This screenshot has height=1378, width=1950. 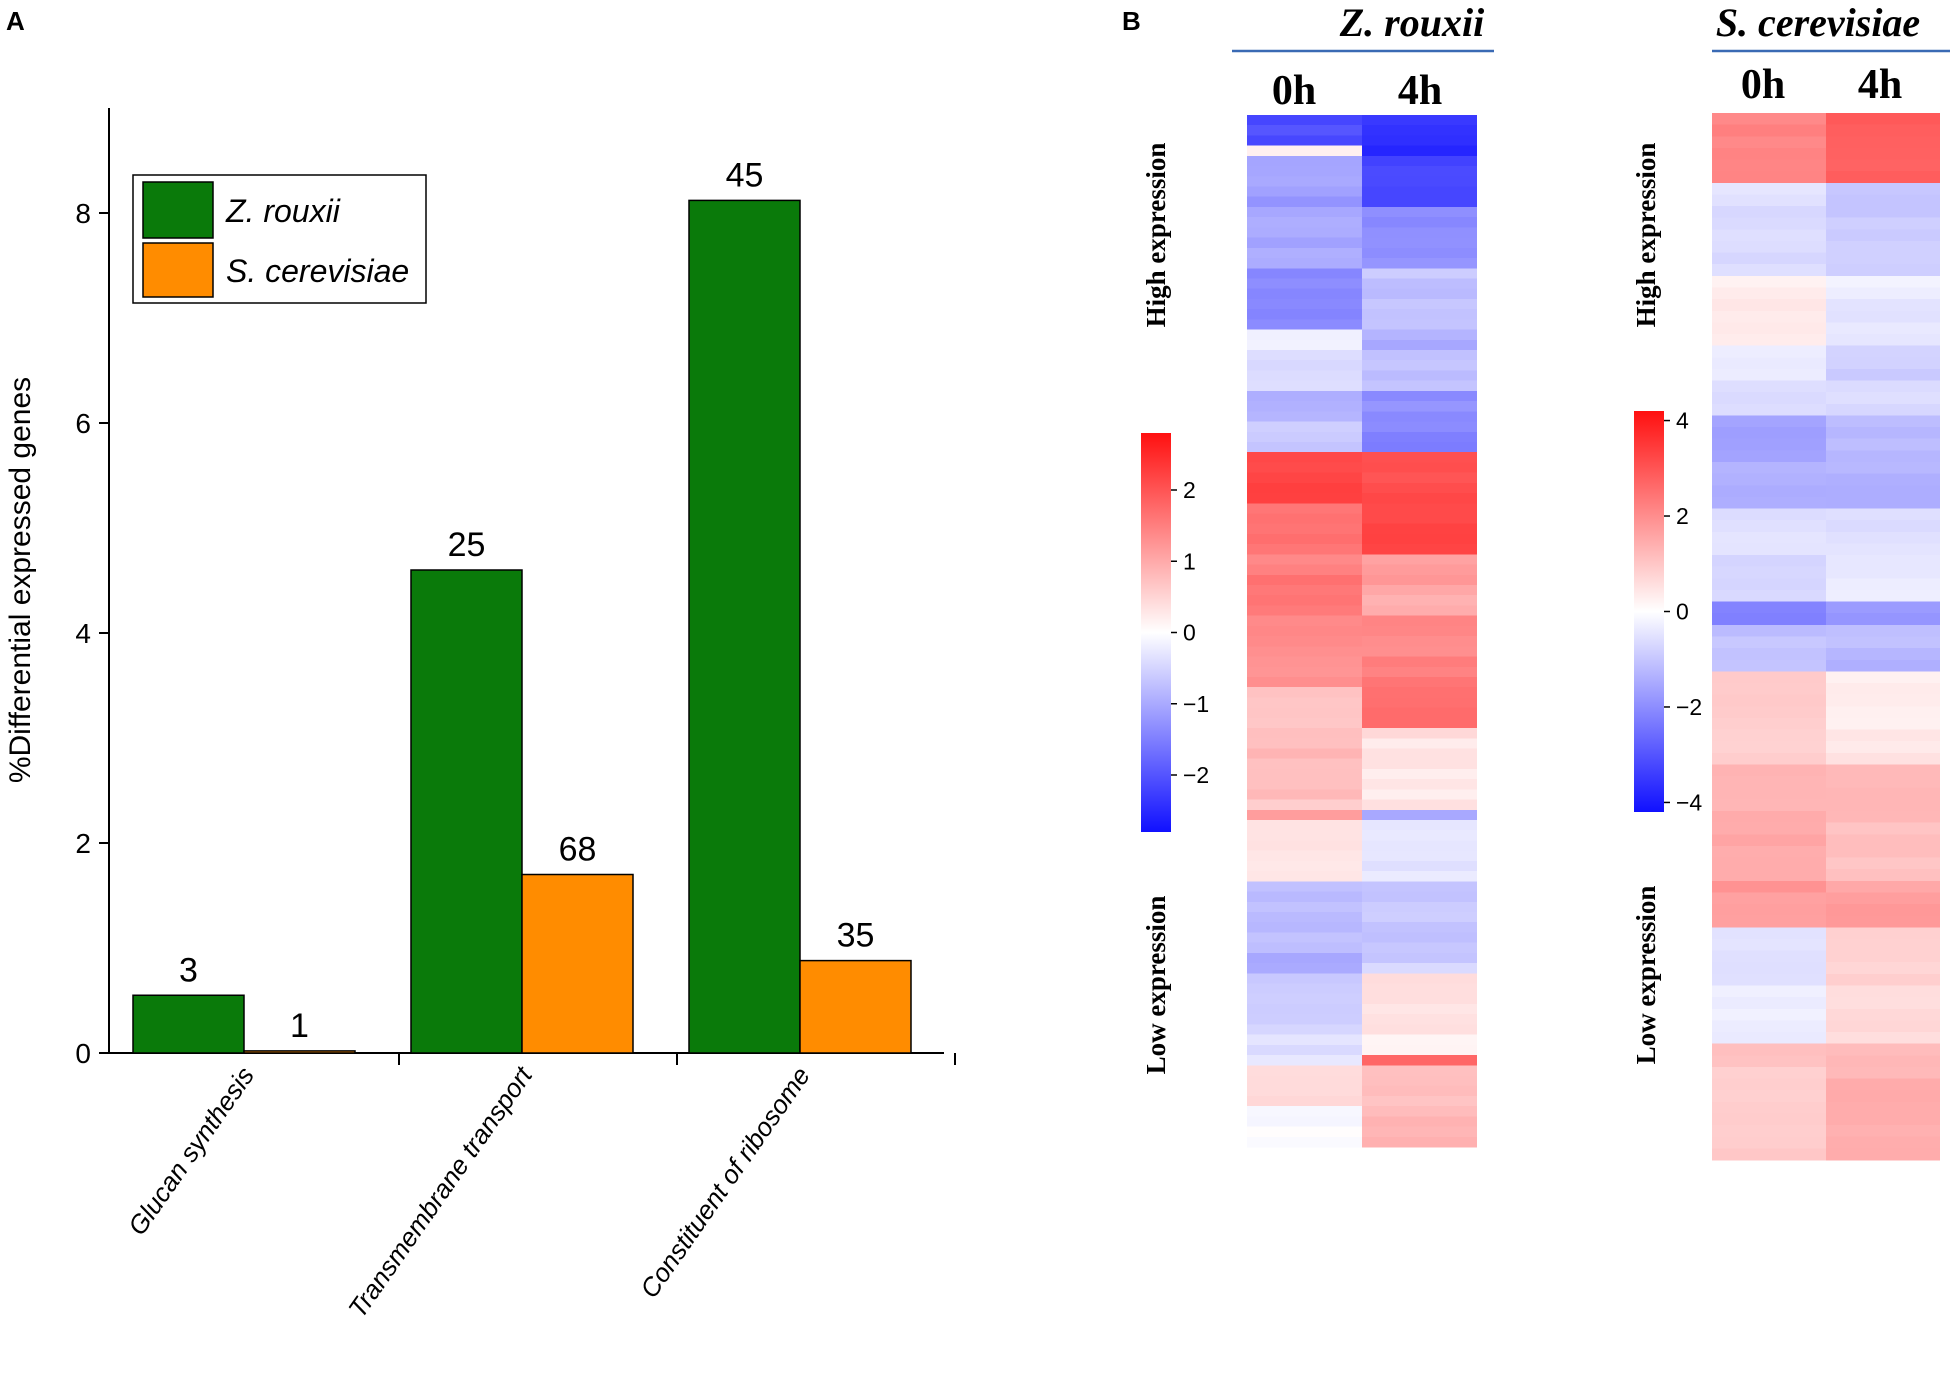 I want to click on heatmap-title-z-rouxii: Z. rouxii, so click(x=1411, y=22).